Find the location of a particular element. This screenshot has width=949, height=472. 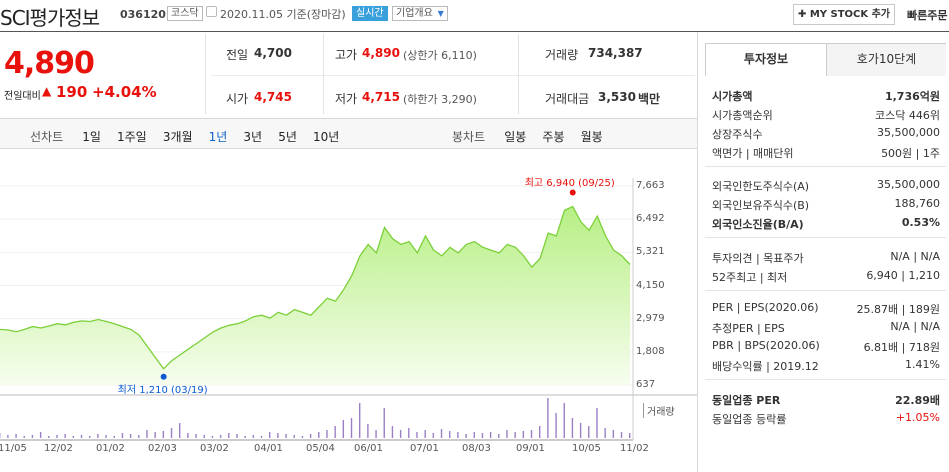

sidebar-row-value: 1.41% is located at coordinates (922, 364).